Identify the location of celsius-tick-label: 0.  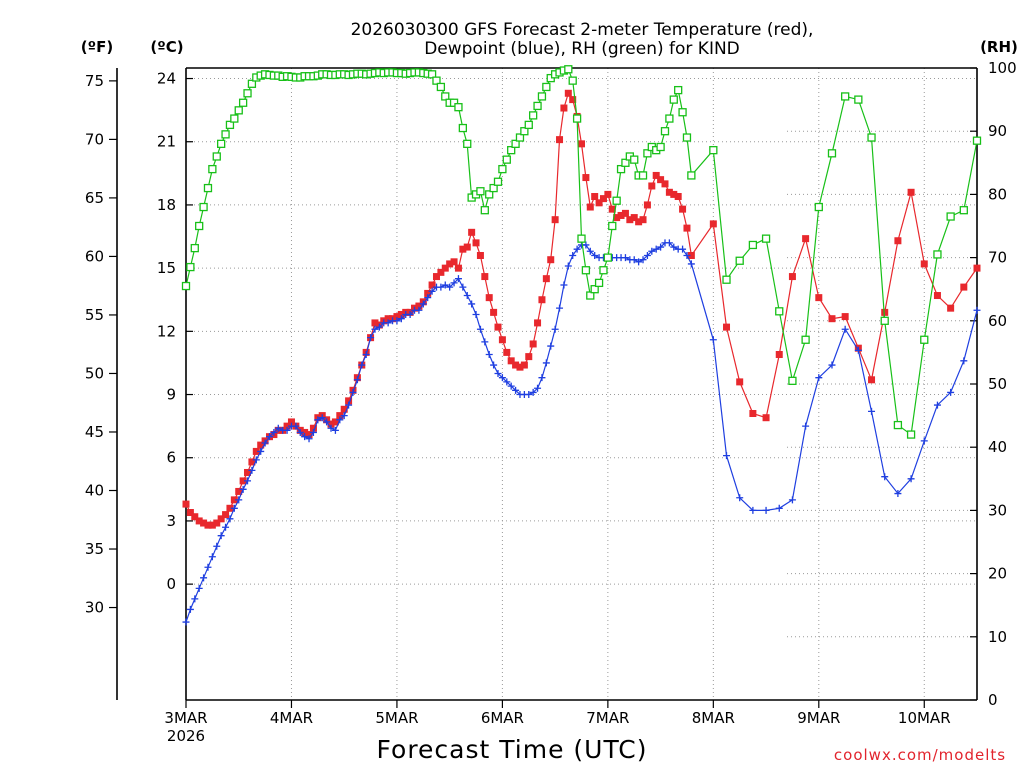
(171, 584).